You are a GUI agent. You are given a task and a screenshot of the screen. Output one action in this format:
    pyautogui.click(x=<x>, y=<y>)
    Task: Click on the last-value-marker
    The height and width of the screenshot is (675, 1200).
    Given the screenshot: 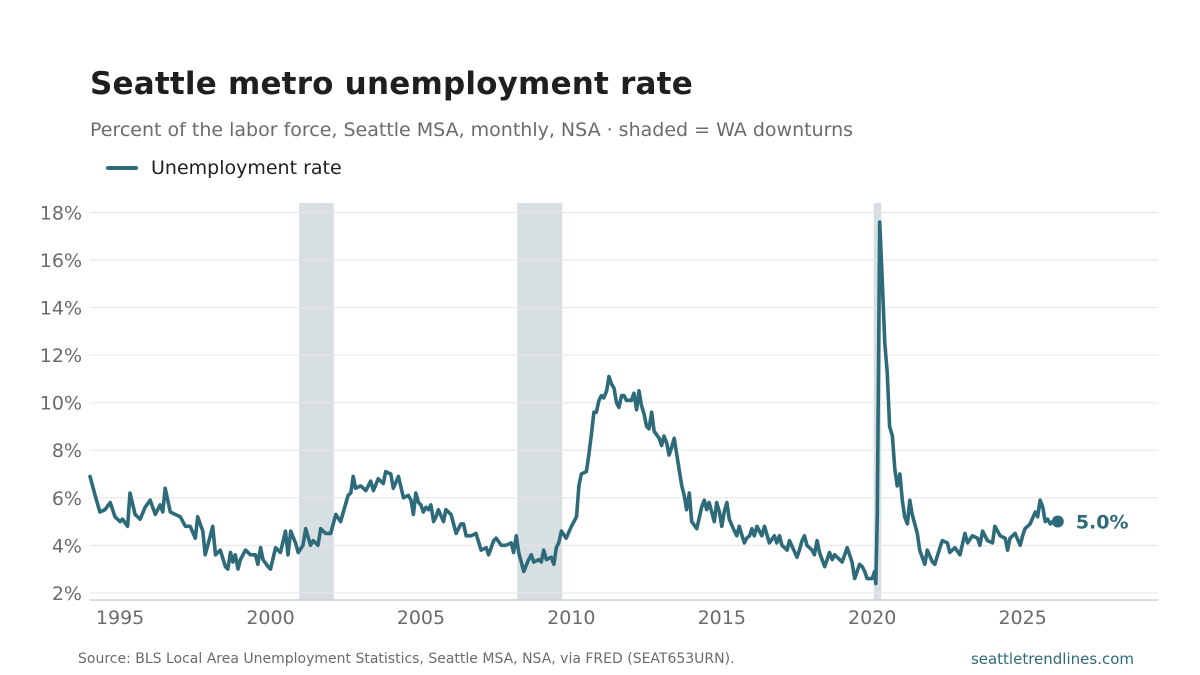 What is the action you would take?
    pyautogui.click(x=1057, y=521)
    